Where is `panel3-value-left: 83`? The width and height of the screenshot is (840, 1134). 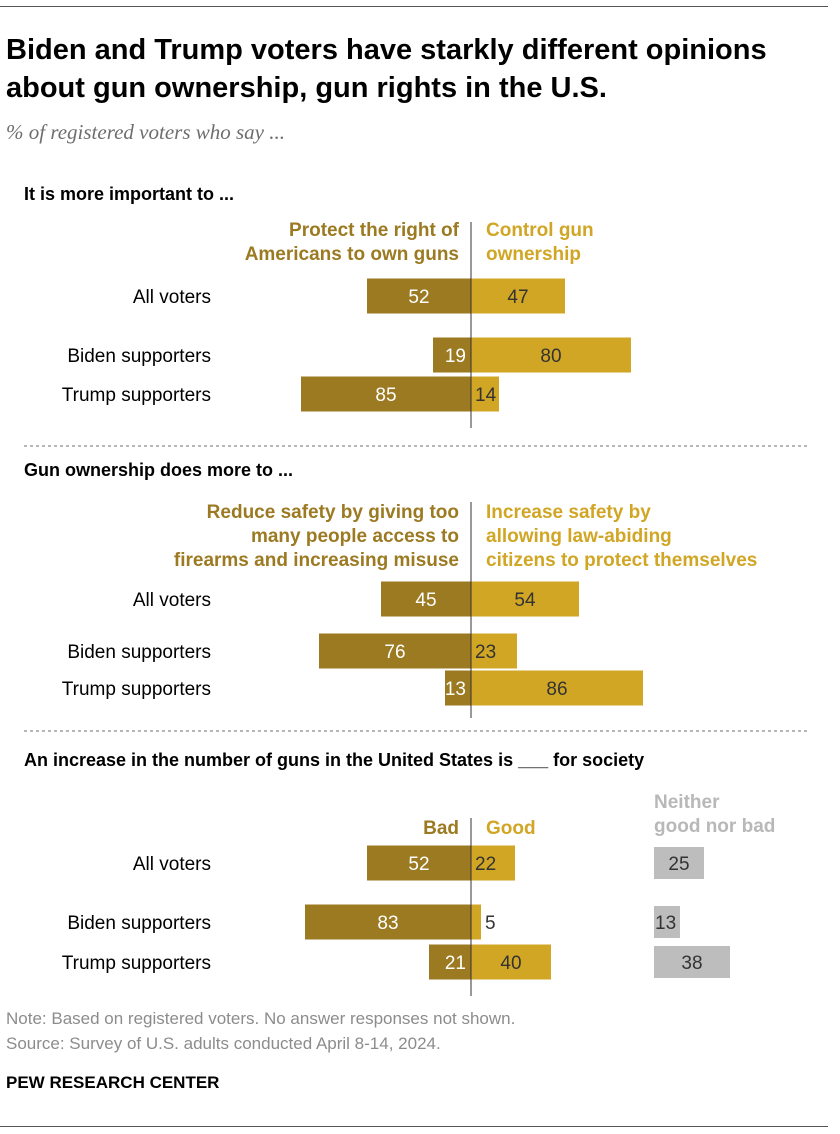
panel3-value-left: 83 is located at coordinates (387, 923).